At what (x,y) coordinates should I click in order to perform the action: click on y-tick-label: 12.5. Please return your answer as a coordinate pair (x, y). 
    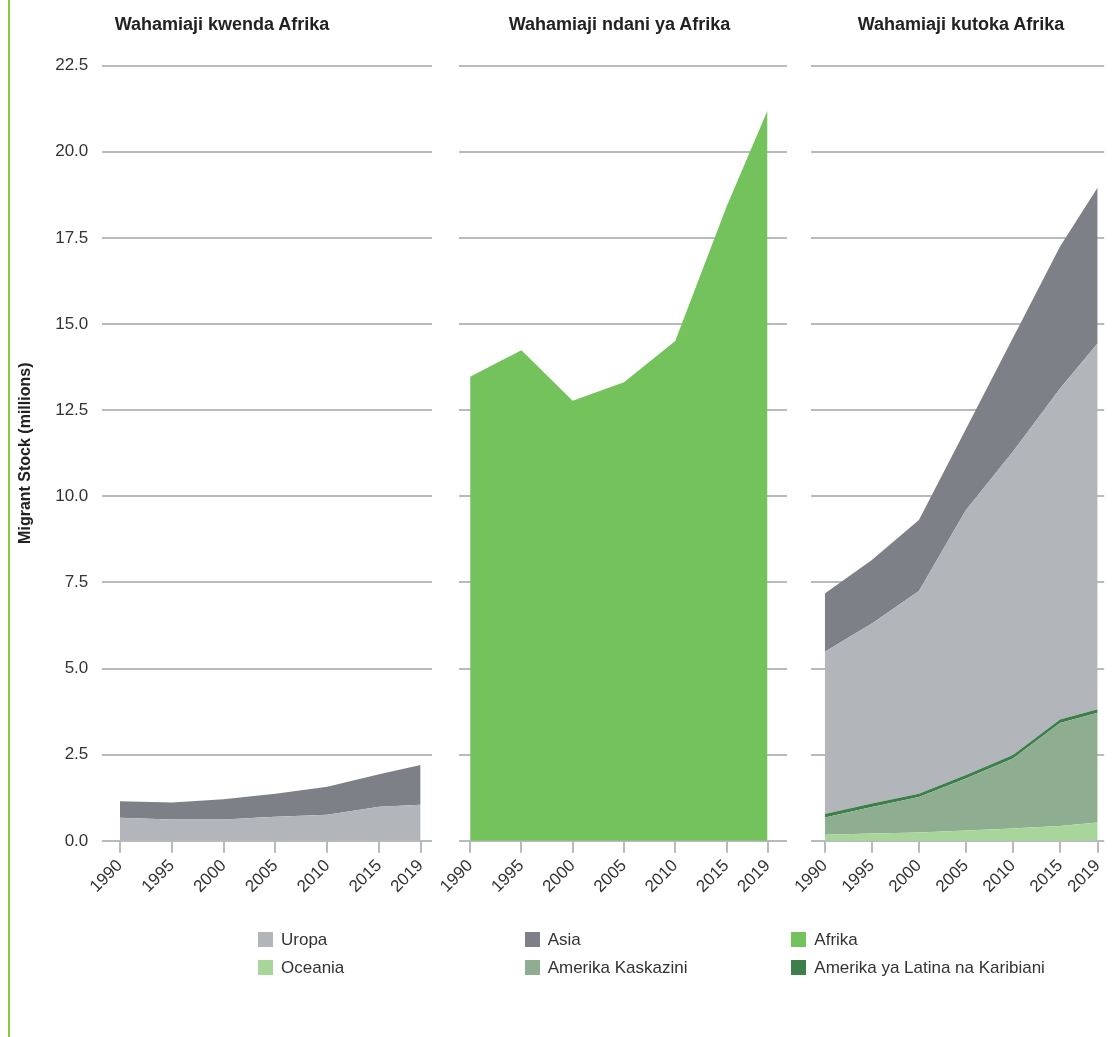
    Looking at the image, I should click on (72, 409).